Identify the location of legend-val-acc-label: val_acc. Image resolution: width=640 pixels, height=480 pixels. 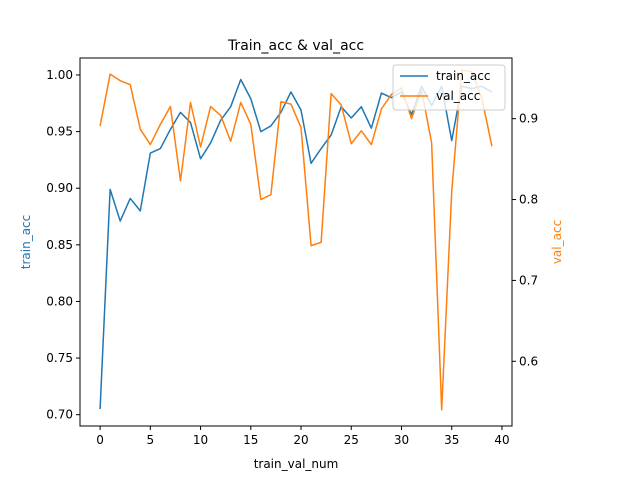
(458, 96).